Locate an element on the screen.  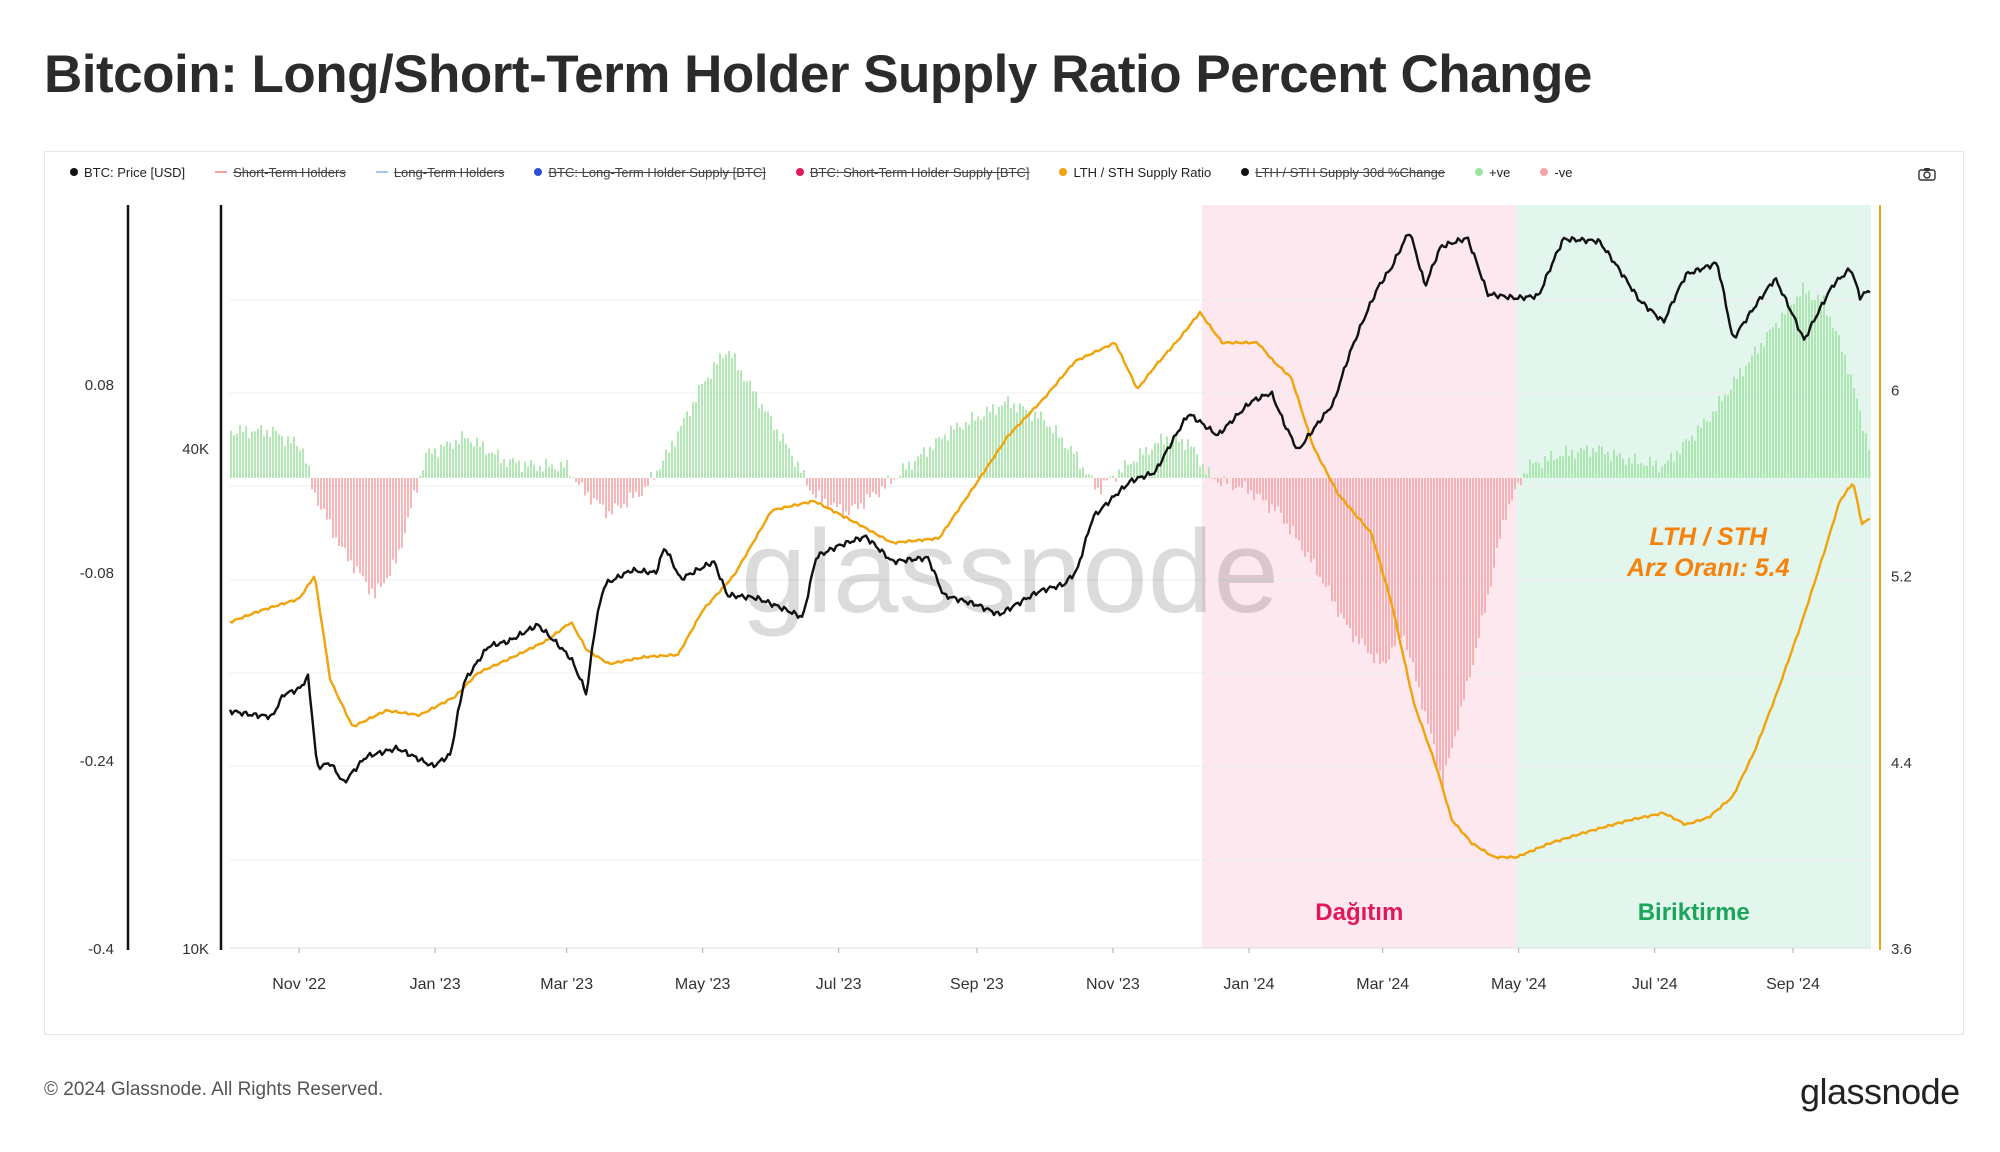
price-axis-tick-label: 40K is located at coordinates (195, 449).